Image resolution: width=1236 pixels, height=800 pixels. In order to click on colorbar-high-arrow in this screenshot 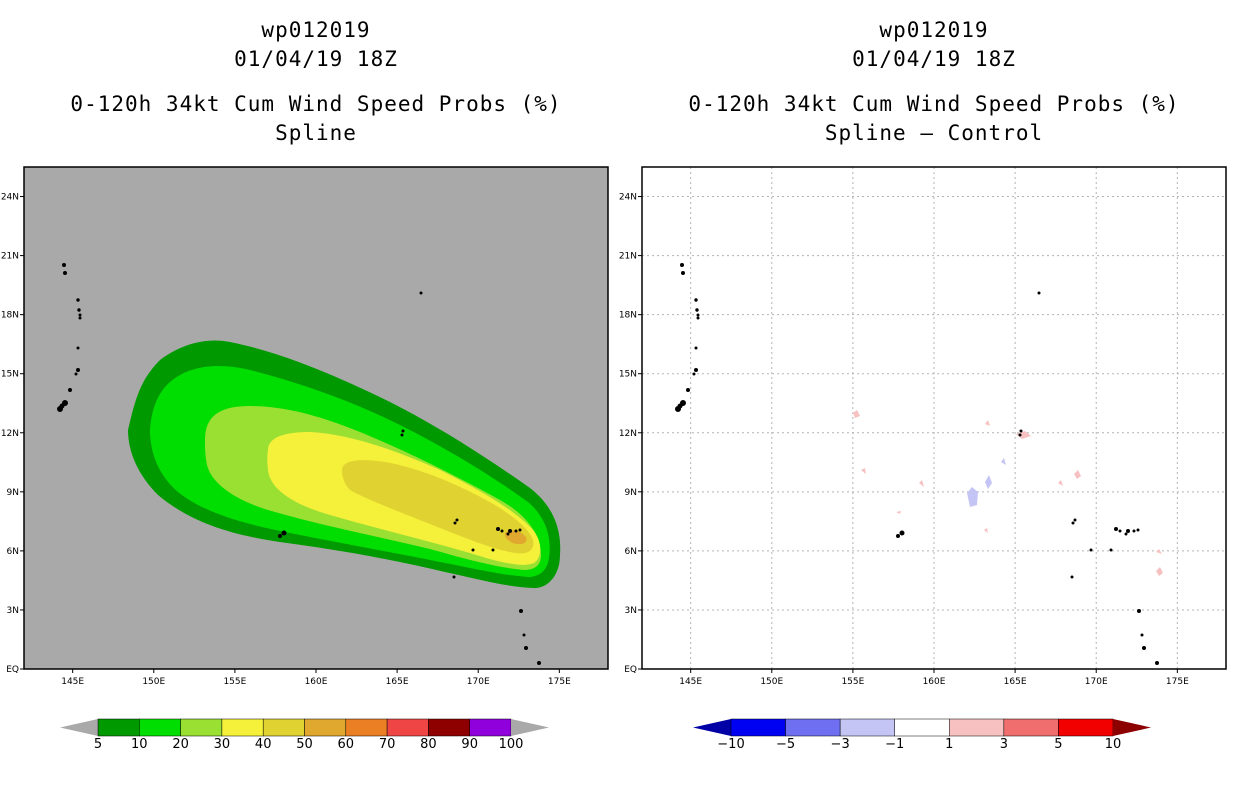, I will do `click(530, 727)`.